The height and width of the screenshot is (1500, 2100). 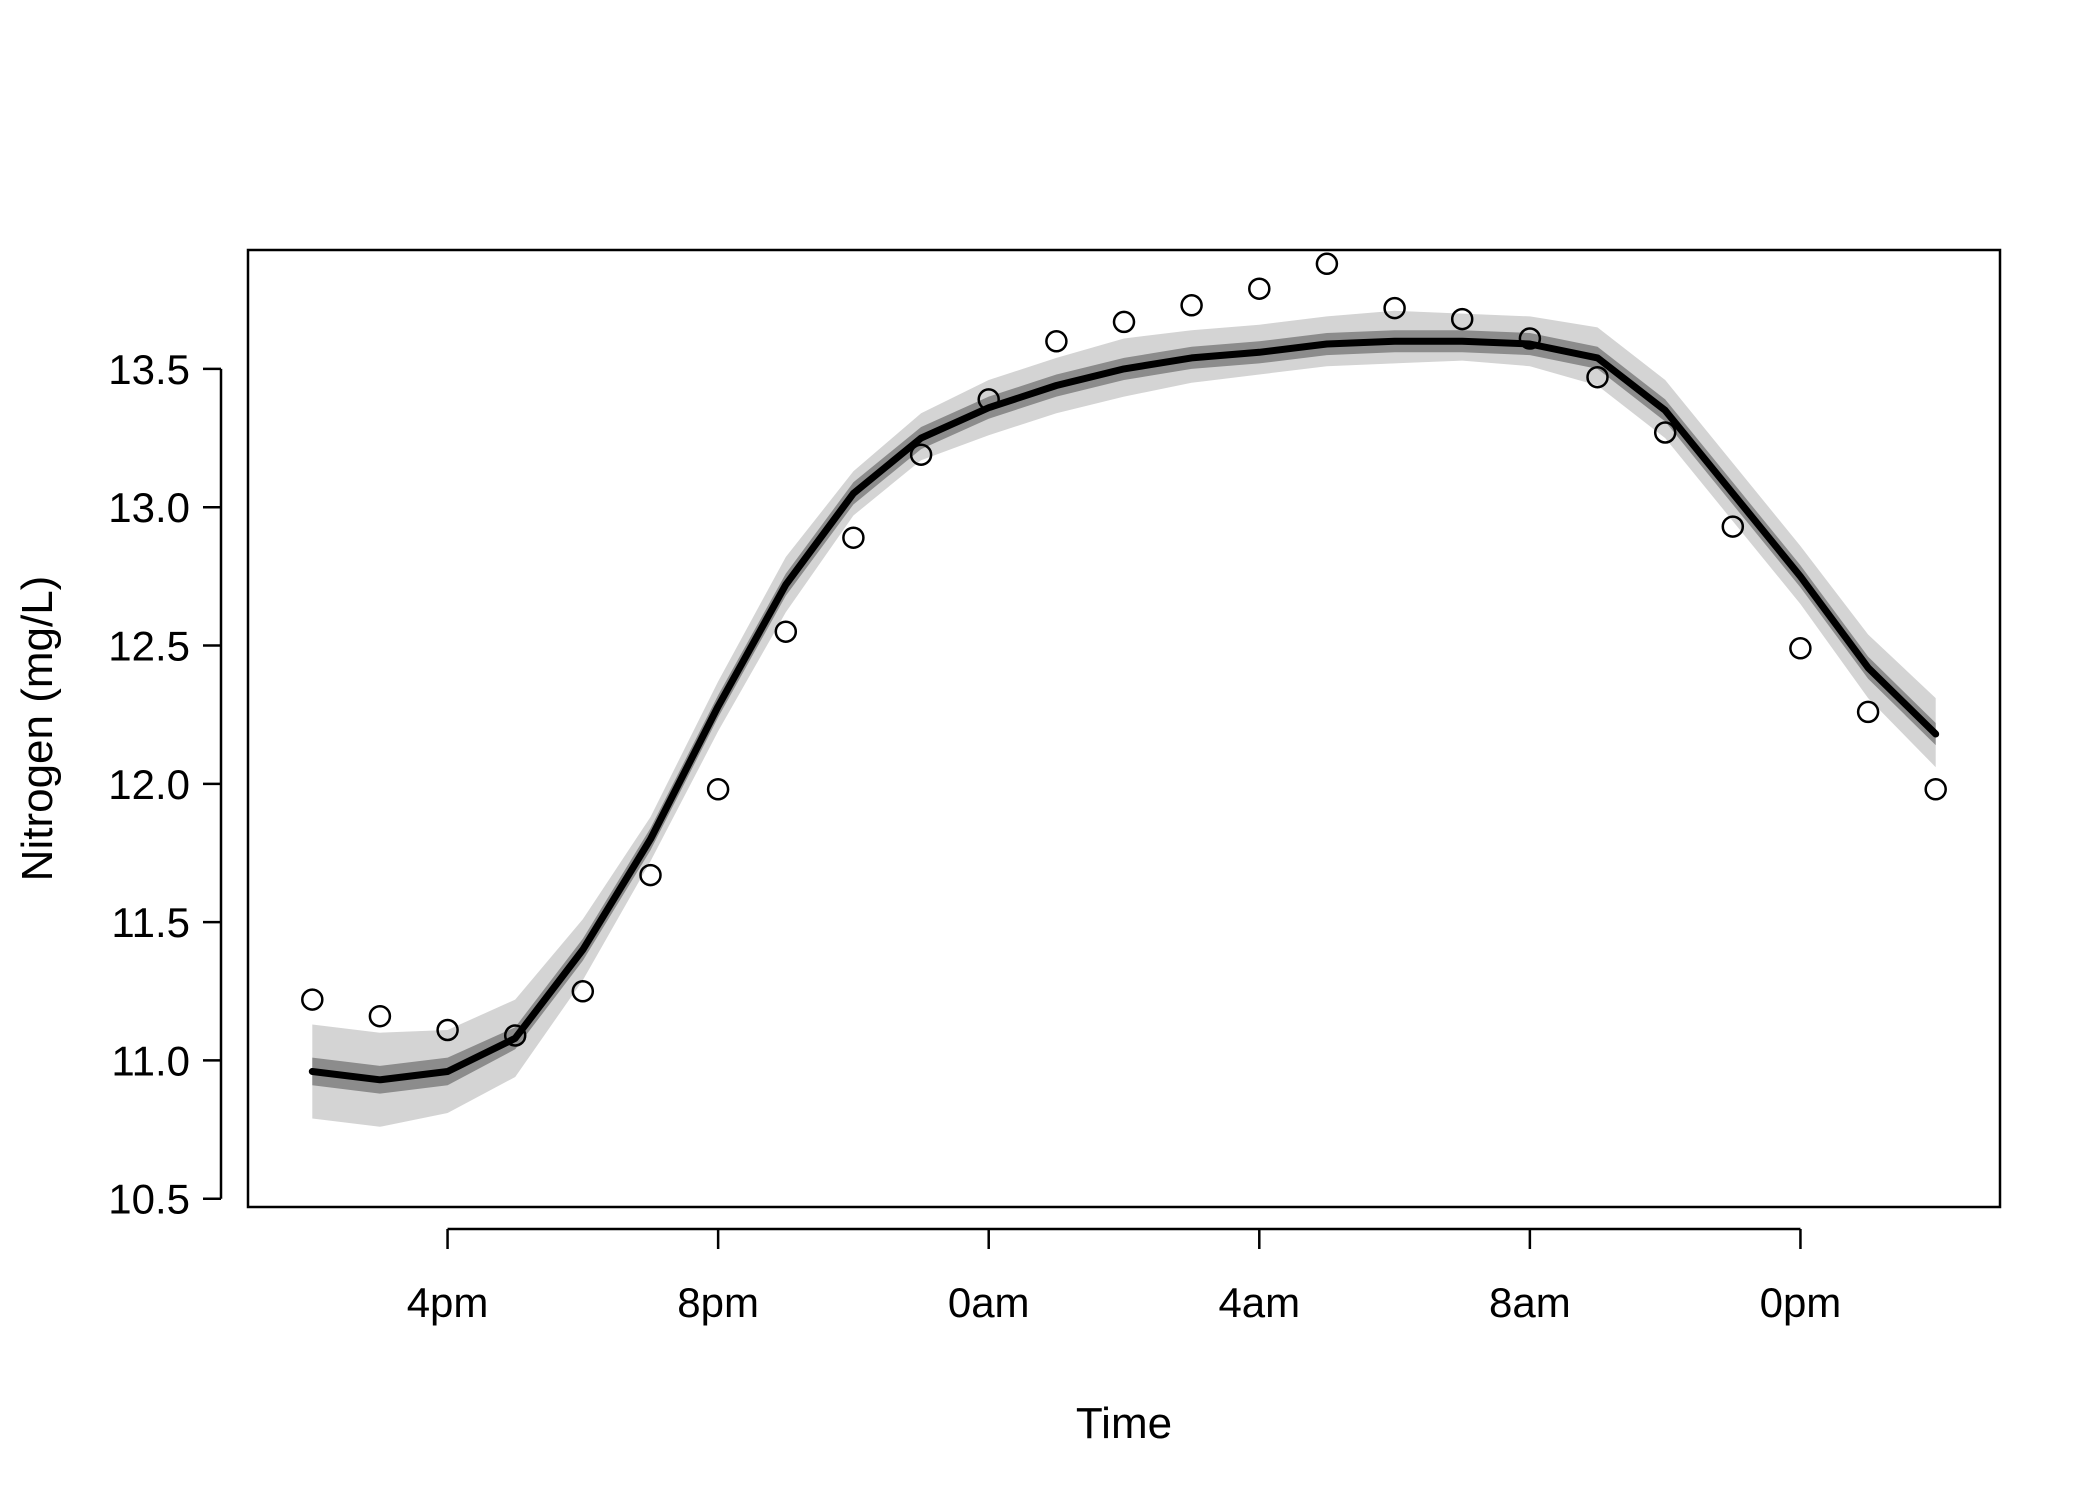 What do you see at coordinates (718, 1302) in the screenshot?
I see `x-tick-label: 8pm` at bounding box center [718, 1302].